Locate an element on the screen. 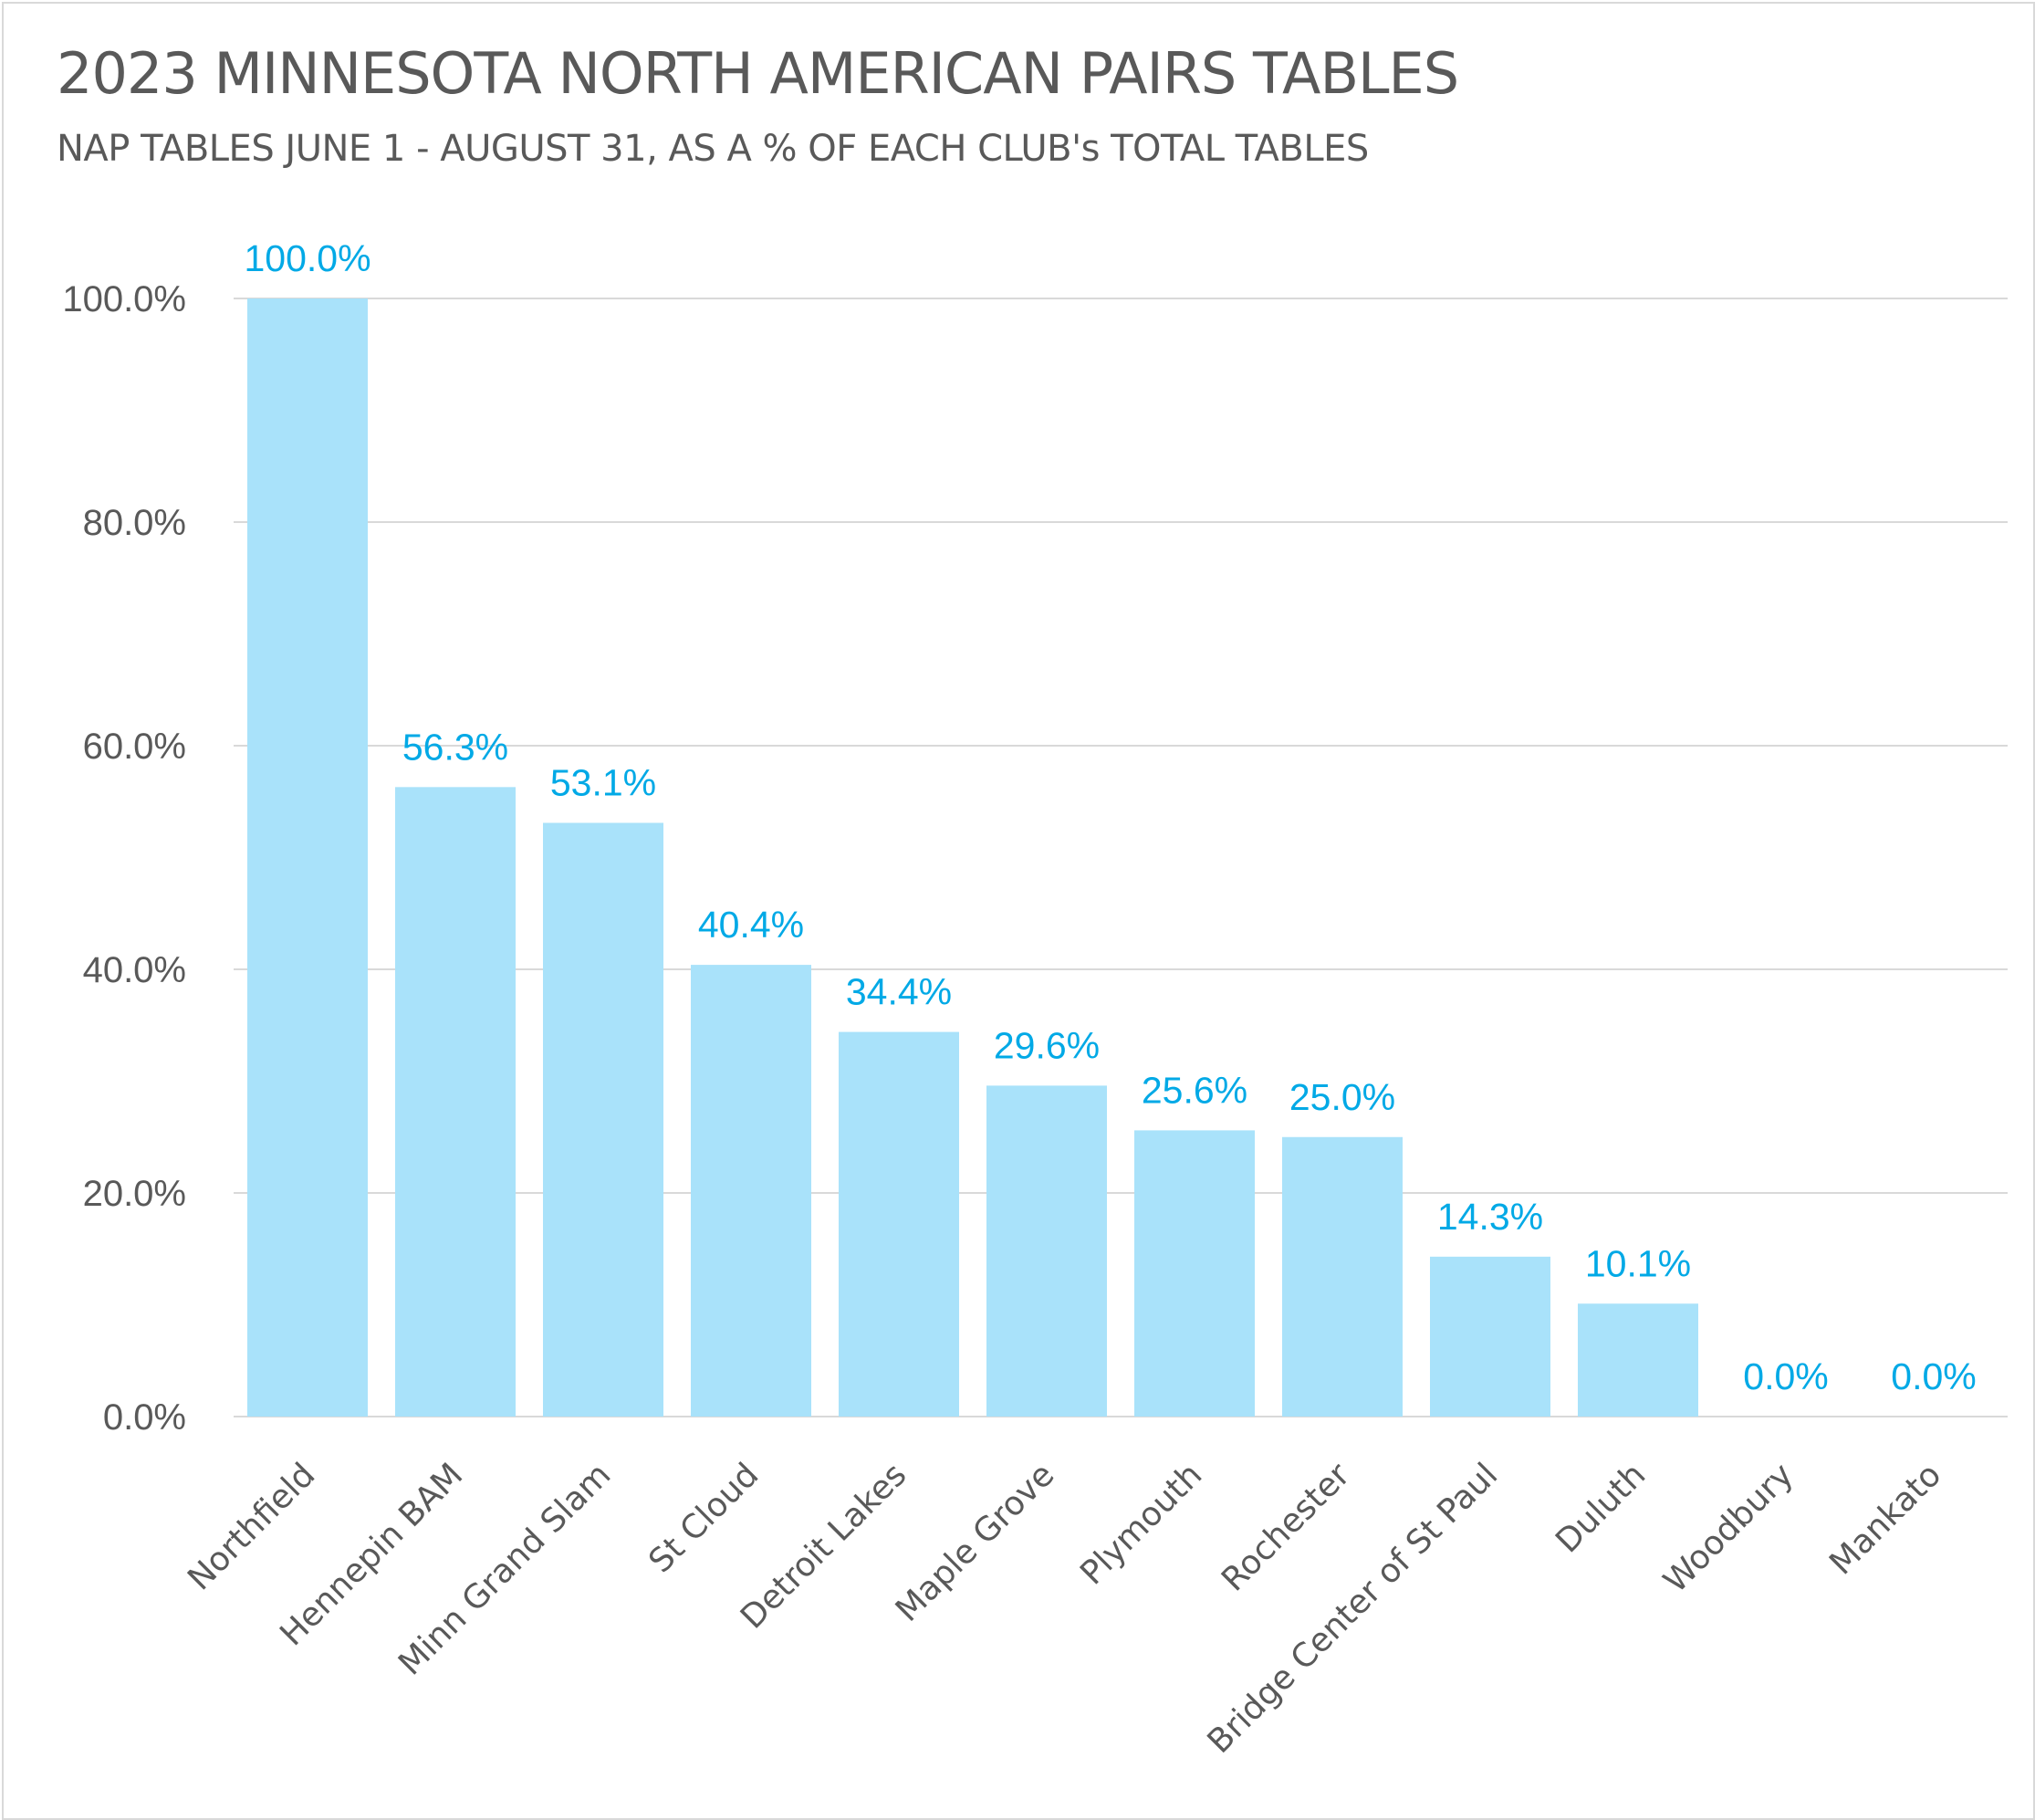 The image size is (2035, 1820). x-tick-label: Plymouth is located at coordinates (1141, 1524).